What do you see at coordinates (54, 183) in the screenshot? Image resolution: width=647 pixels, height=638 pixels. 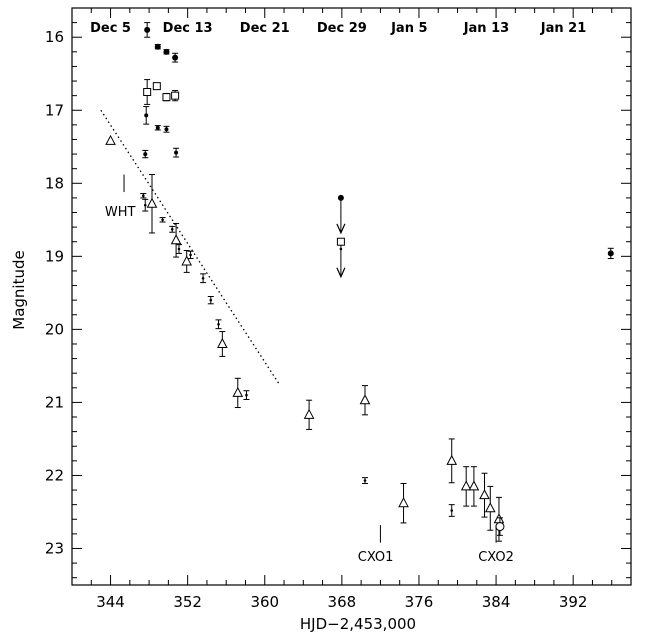 I see `y-tick-label: 18` at bounding box center [54, 183].